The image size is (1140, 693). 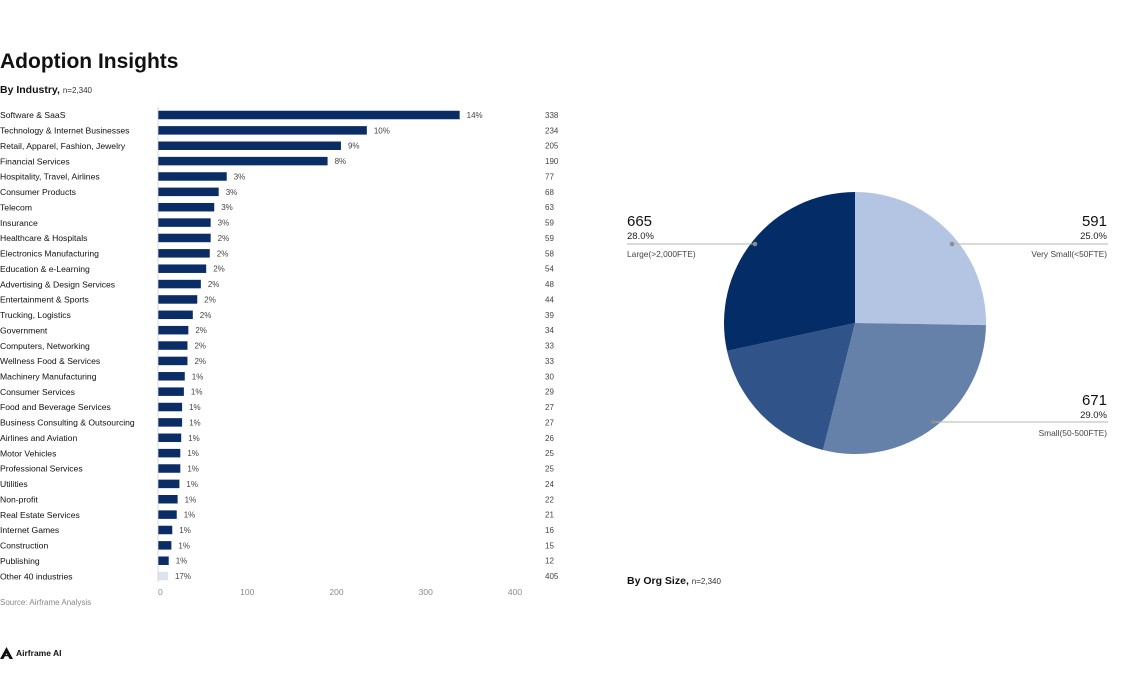 I want to click on bar-value-label: 54, so click(x=549, y=269).